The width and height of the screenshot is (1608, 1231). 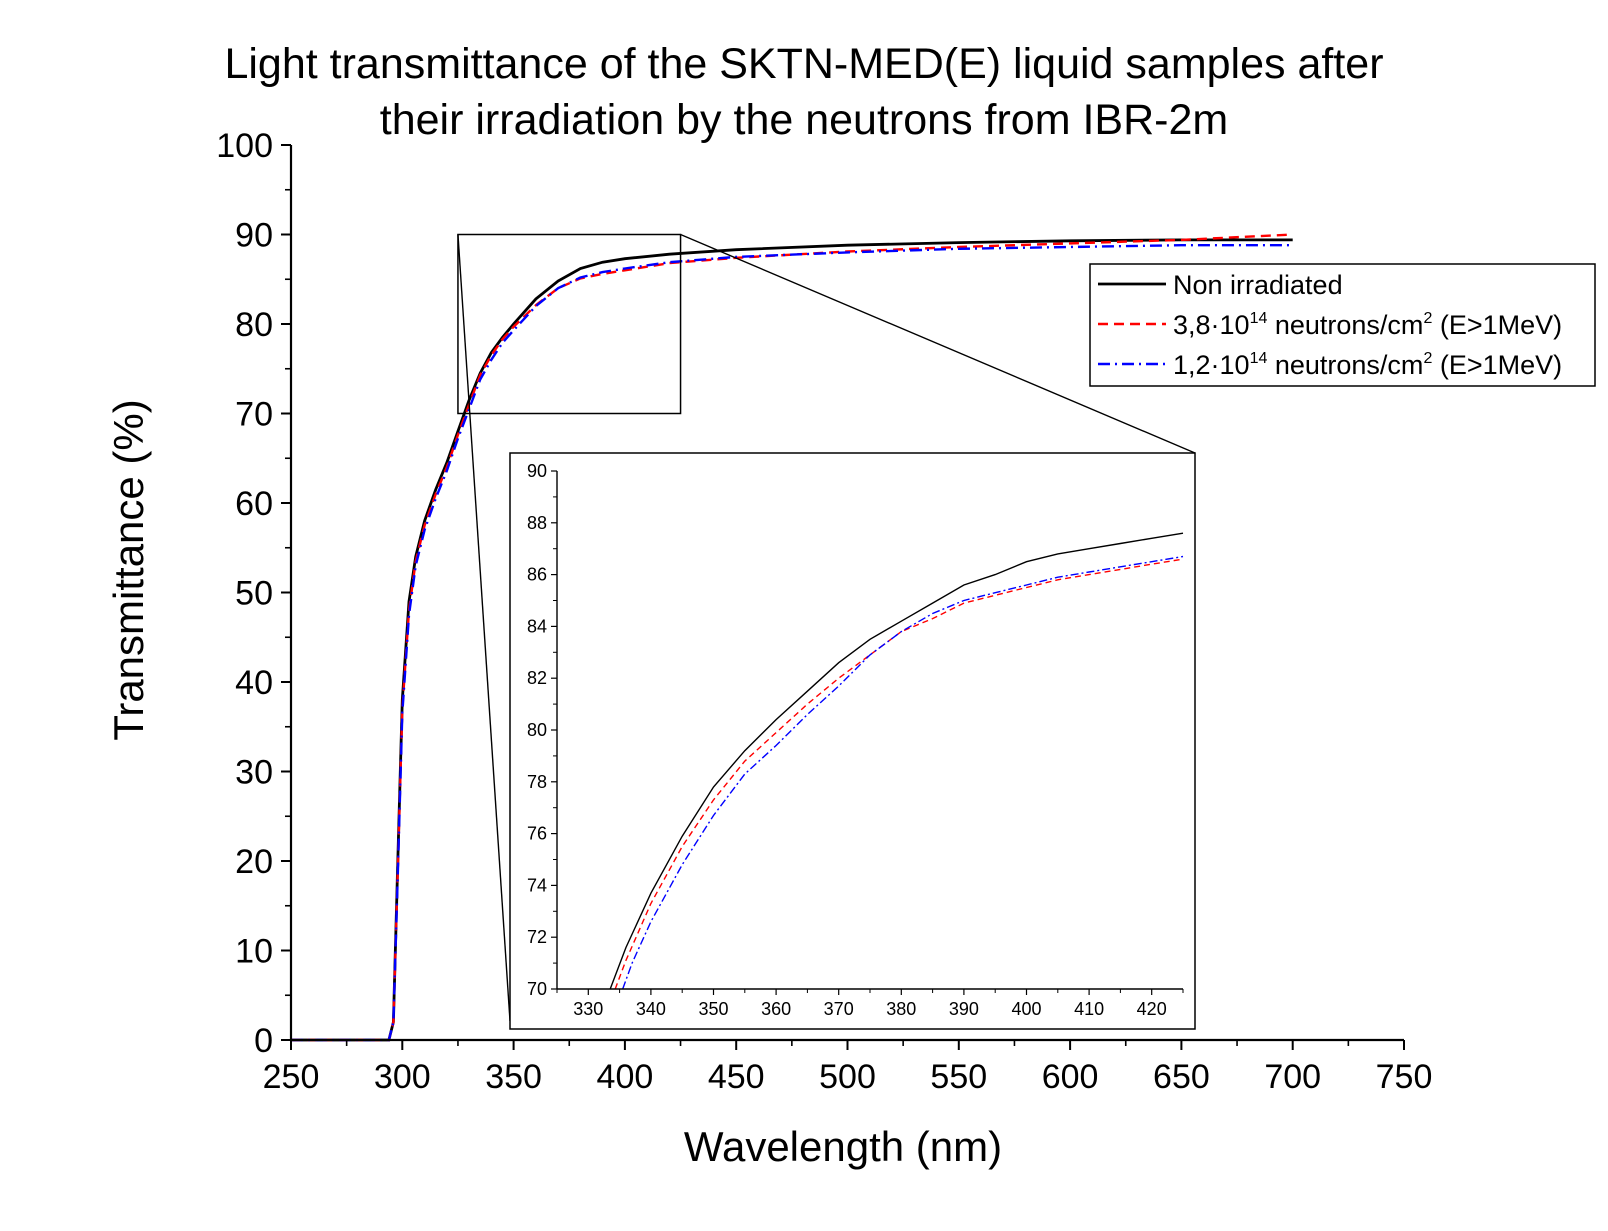 What do you see at coordinates (254, 236) in the screenshot?
I see `y-tick-label: 90` at bounding box center [254, 236].